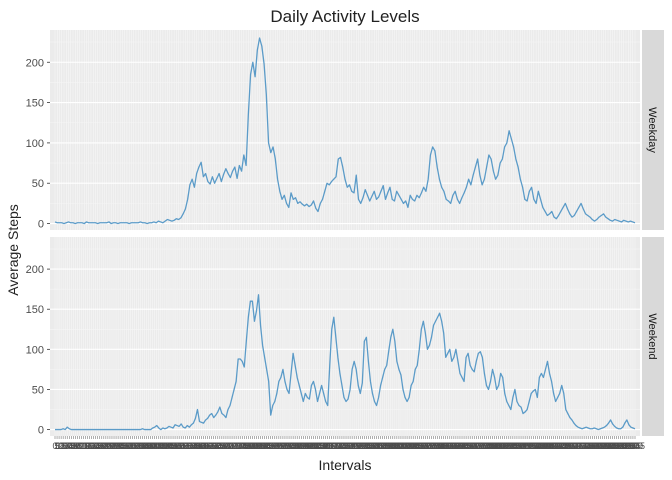 This screenshot has width=672, height=480. What do you see at coordinates (315, 446) in the screenshot?
I see `x-tick-label: 1040` at bounding box center [315, 446].